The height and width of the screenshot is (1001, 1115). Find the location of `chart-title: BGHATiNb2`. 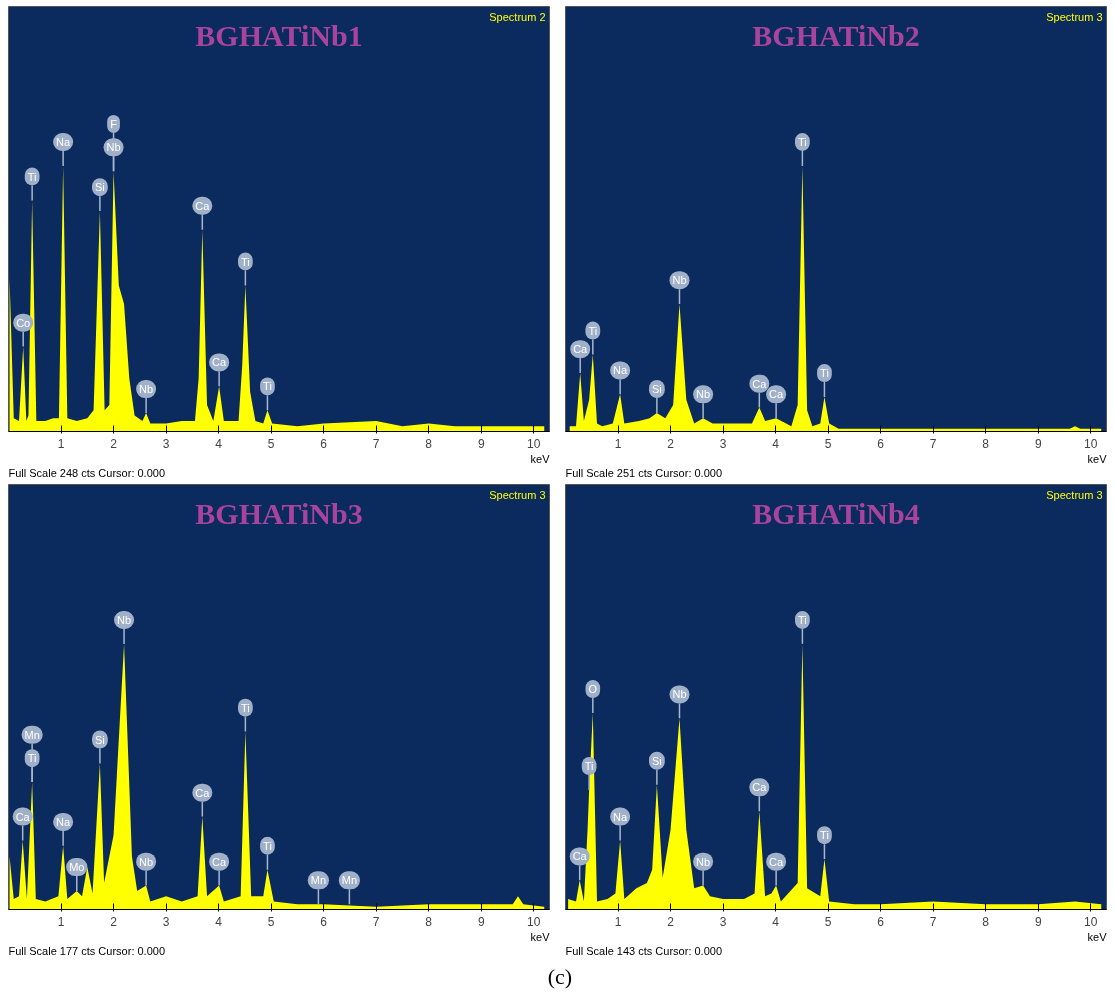

chart-title: BGHATiNb2 is located at coordinates (836, 35).